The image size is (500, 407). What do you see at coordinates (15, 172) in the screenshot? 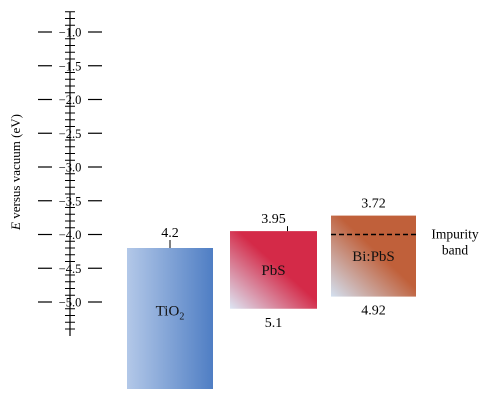
I see `axis-title: E versus vacuum (eV)` at bounding box center [15, 172].